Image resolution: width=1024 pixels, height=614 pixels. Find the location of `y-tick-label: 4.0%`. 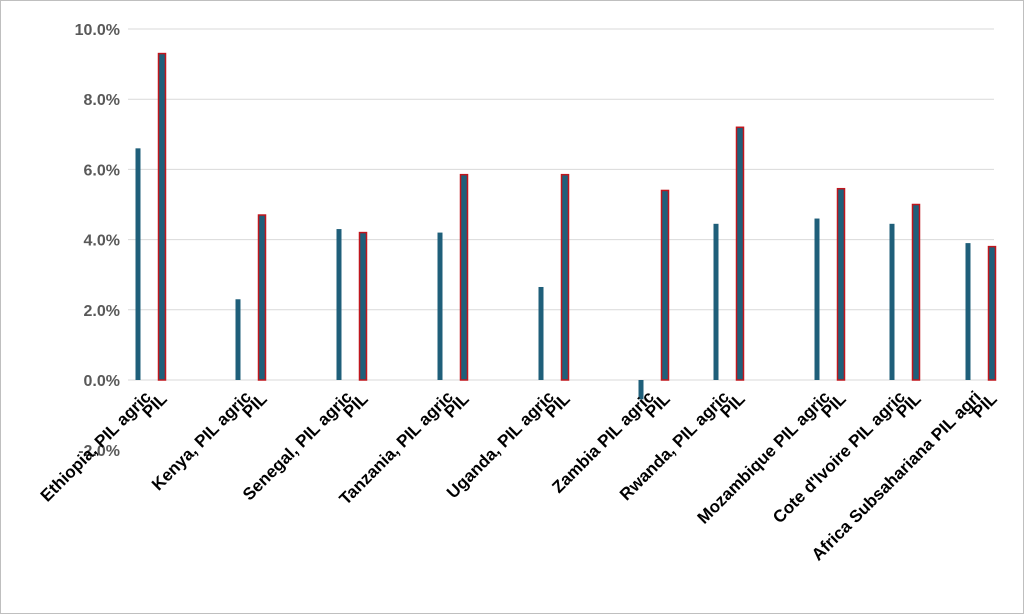

y-tick-label: 4.0% is located at coordinates (102, 241).